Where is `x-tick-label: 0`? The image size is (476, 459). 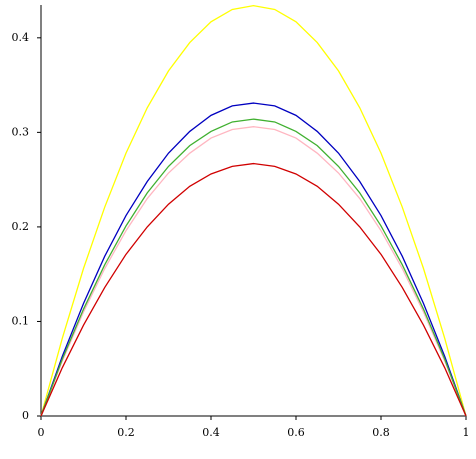
x-tick-label: 0 is located at coordinates (41, 432).